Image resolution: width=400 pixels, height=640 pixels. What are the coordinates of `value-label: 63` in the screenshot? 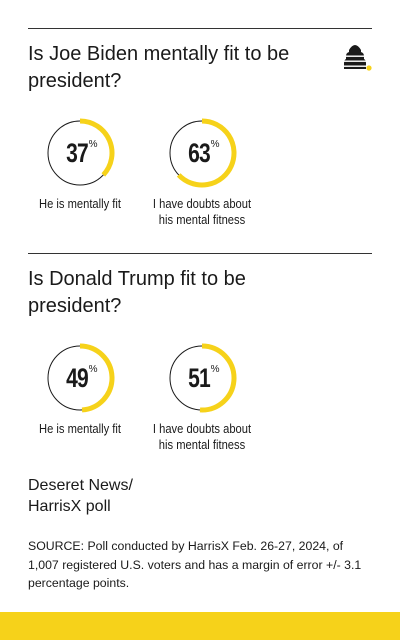 It's located at (199, 152).